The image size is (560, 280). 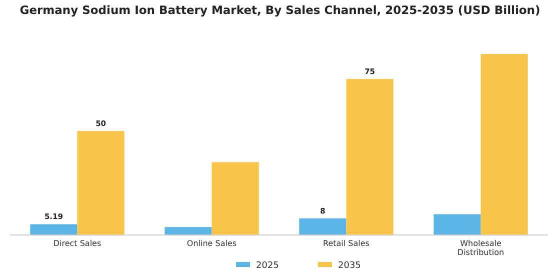 What do you see at coordinates (280, 10) in the screenshot?
I see `chart-title: Germany Sodium Ion Battery Market, By Sales Channel, 2025-2035 (USD Billion)` at bounding box center [280, 10].